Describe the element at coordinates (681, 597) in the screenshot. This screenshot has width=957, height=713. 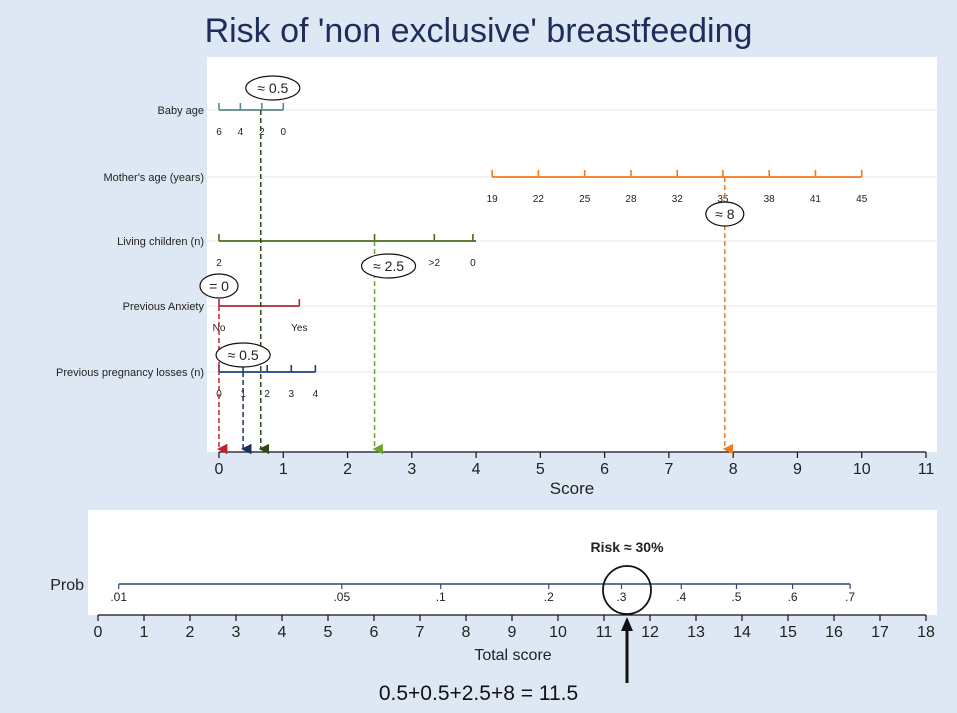
I see `probability-tick-label: .4` at that location.